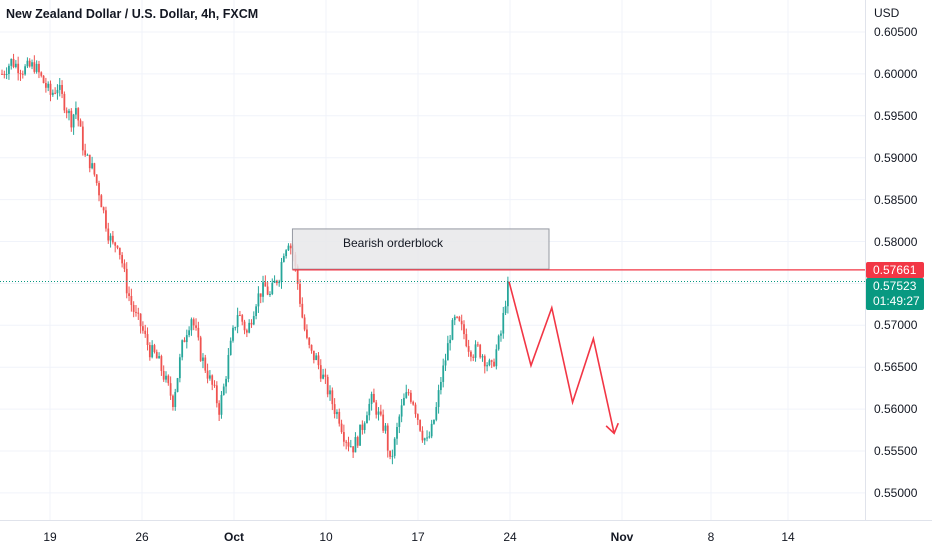 The height and width of the screenshot is (550, 932). What do you see at coordinates (896, 115) in the screenshot?
I see `price-tick-label: 0.59500` at bounding box center [896, 115].